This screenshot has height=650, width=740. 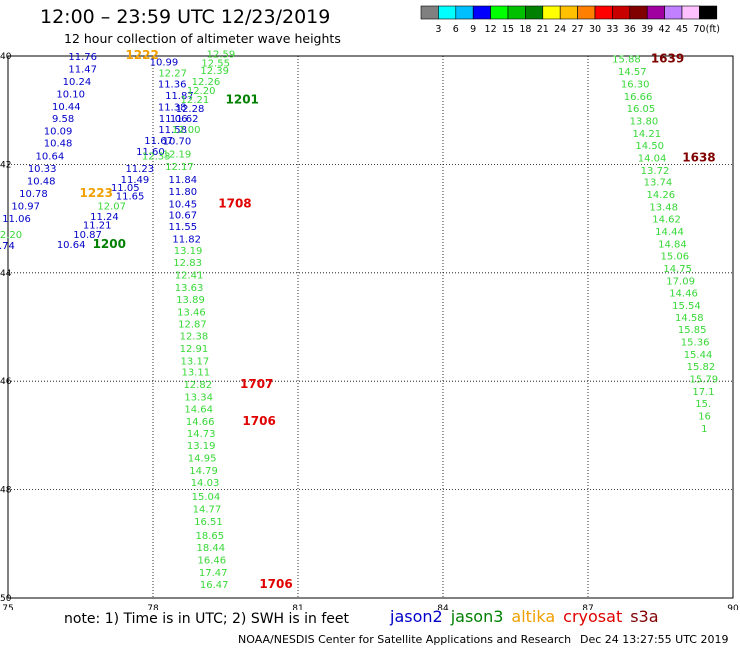 What do you see at coordinates (25, 207) in the screenshot?
I see `wave-height-label: 10.97` at bounding box center [25, 207].